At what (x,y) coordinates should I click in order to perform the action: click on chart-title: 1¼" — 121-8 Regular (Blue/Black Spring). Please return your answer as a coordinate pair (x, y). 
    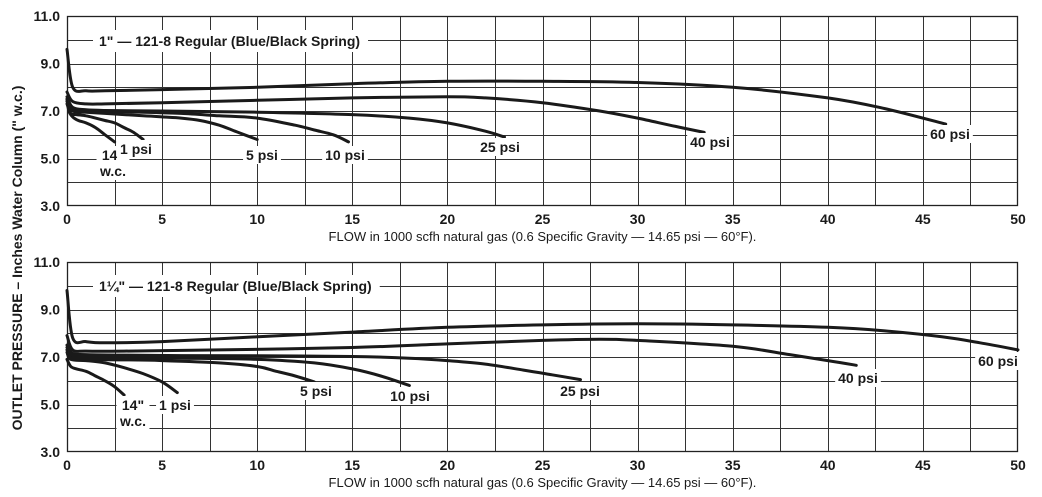
    Looking at the image, I should click on (235, 286).